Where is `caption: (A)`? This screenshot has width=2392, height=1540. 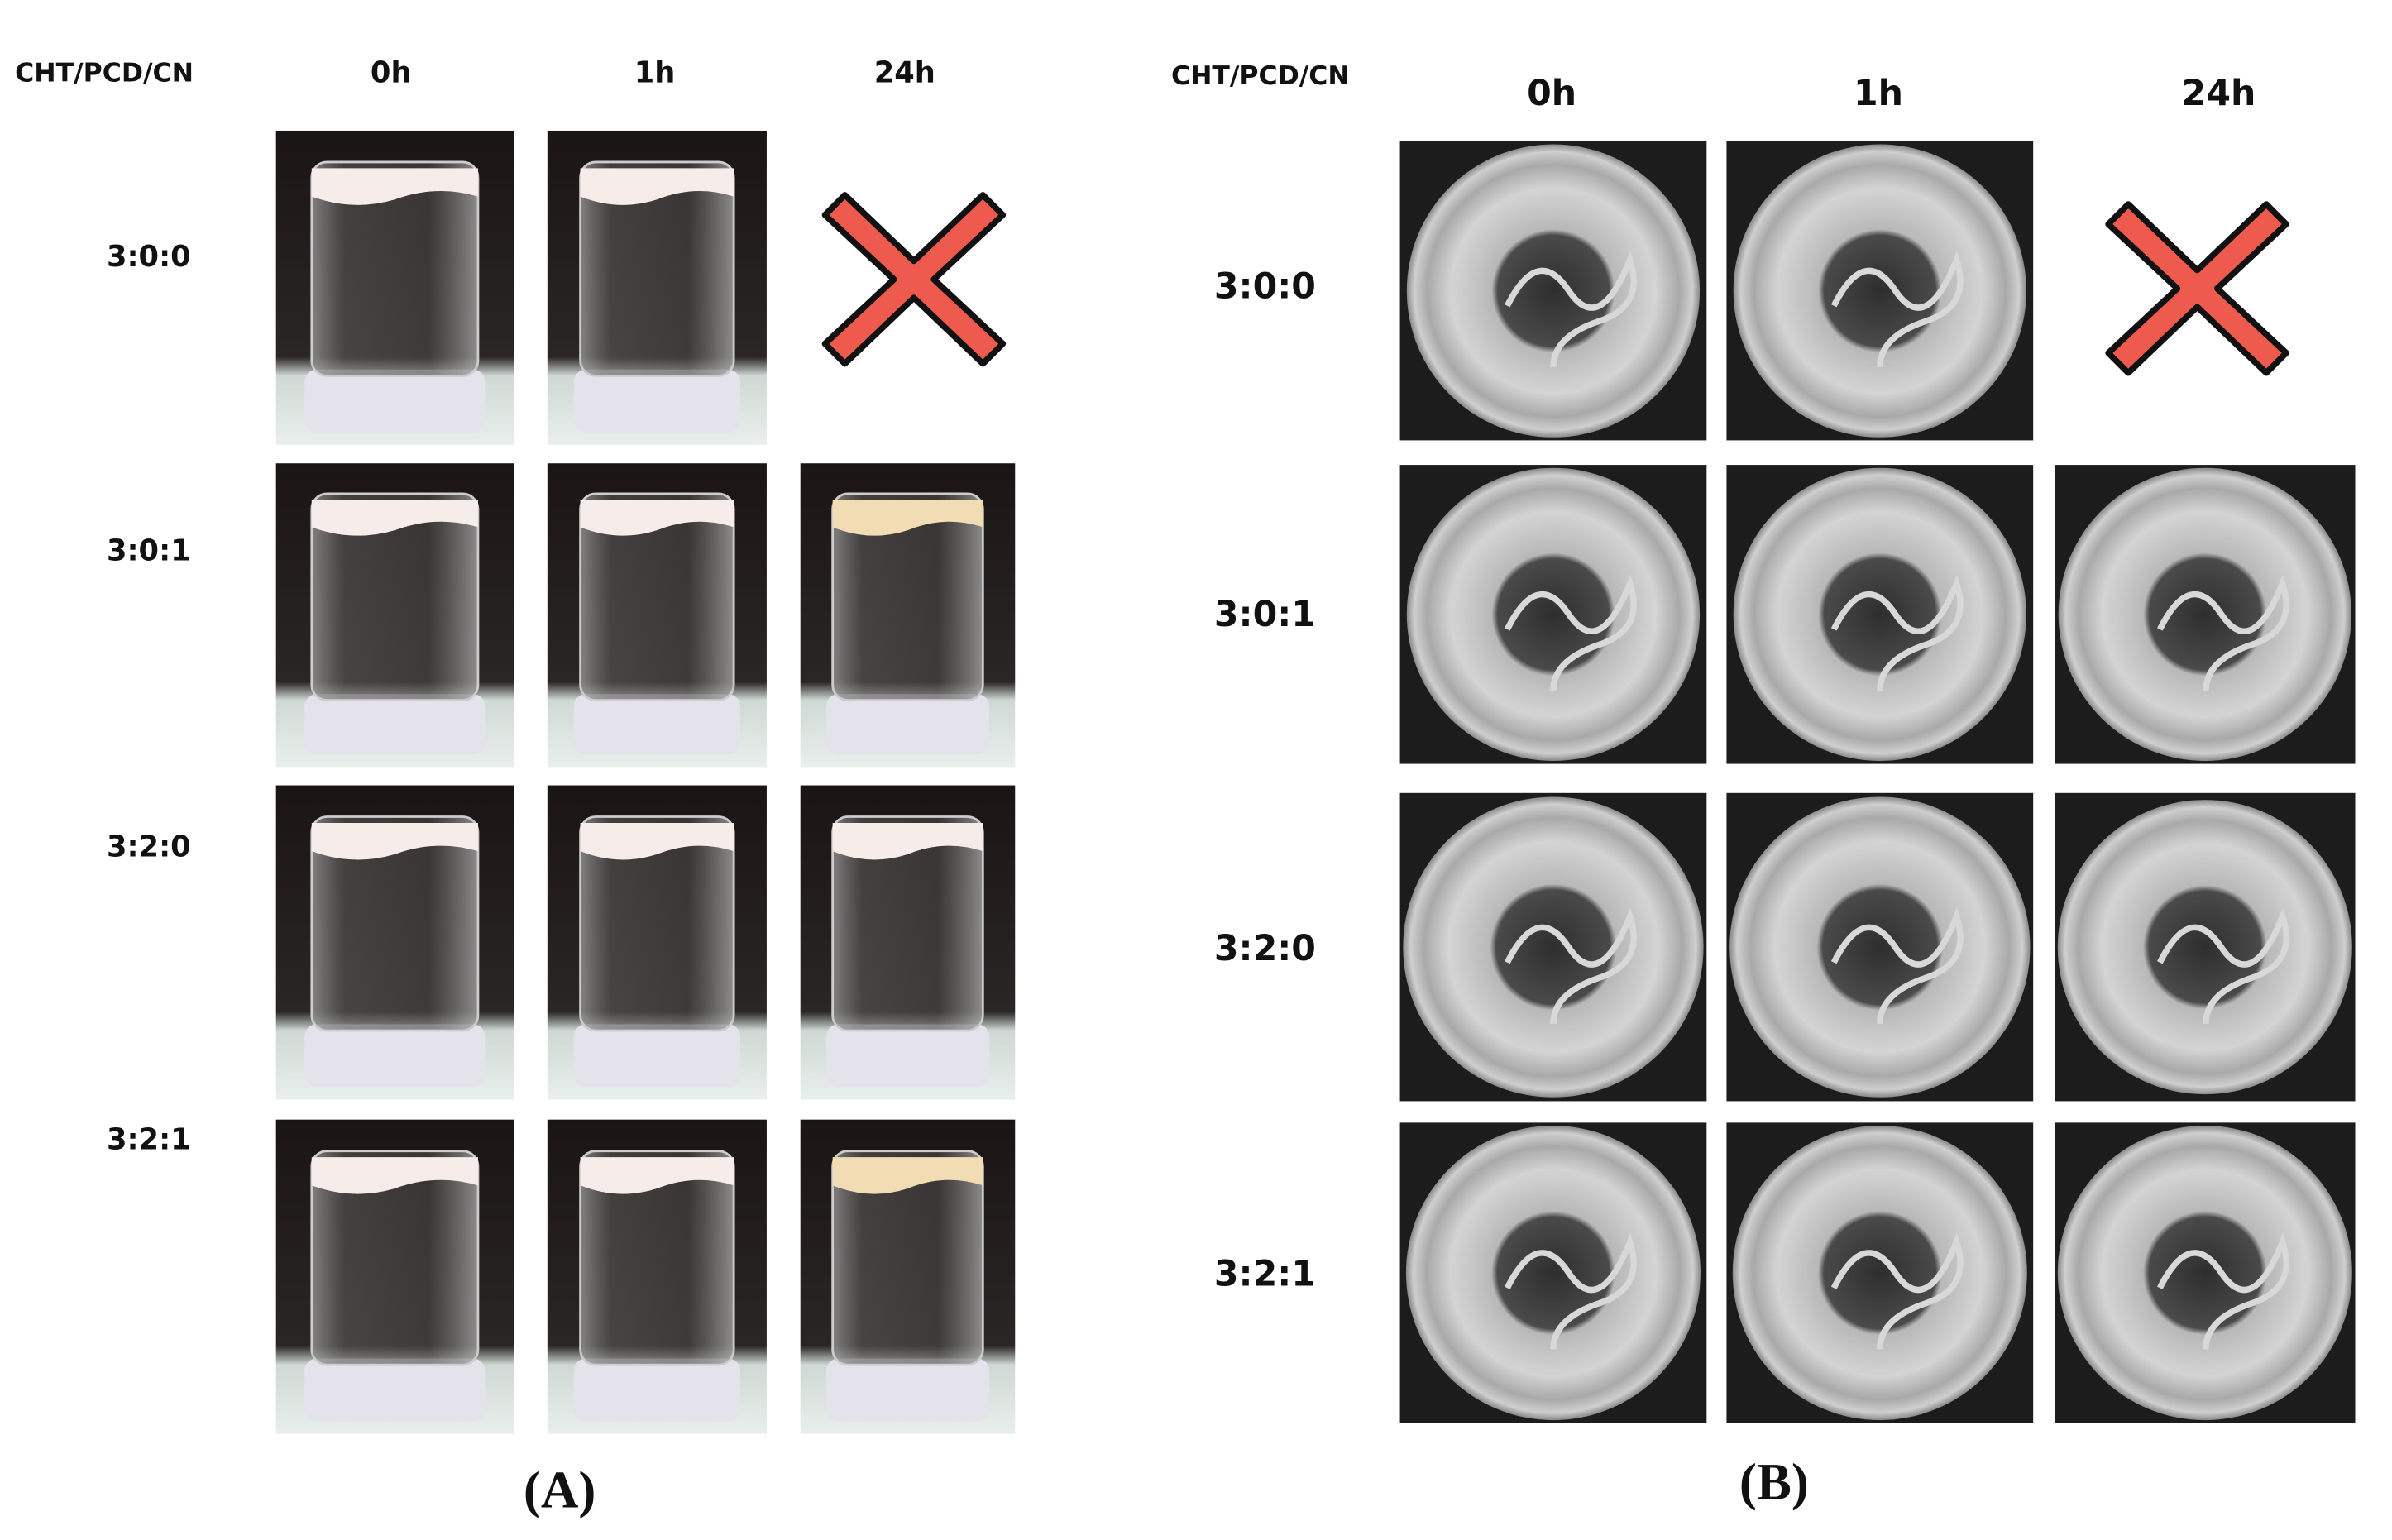 caption: (A) is located at coordinates (560, 1489).